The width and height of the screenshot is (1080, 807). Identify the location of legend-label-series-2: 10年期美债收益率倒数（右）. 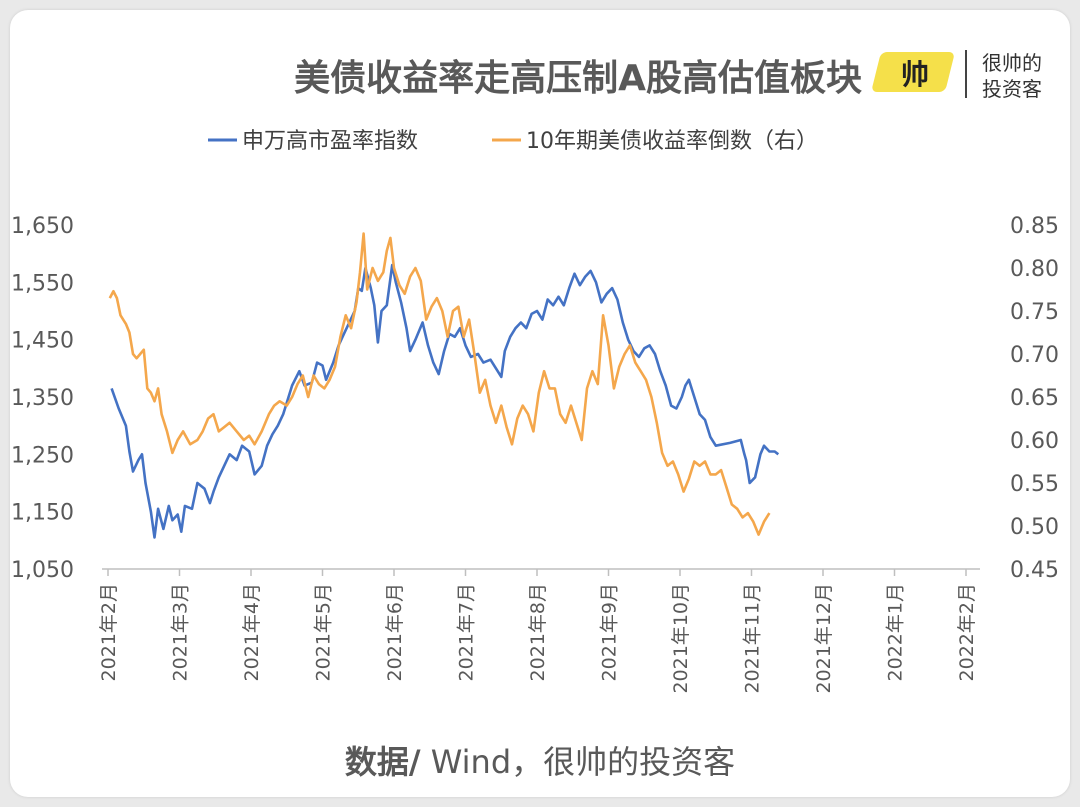
(672, 141).